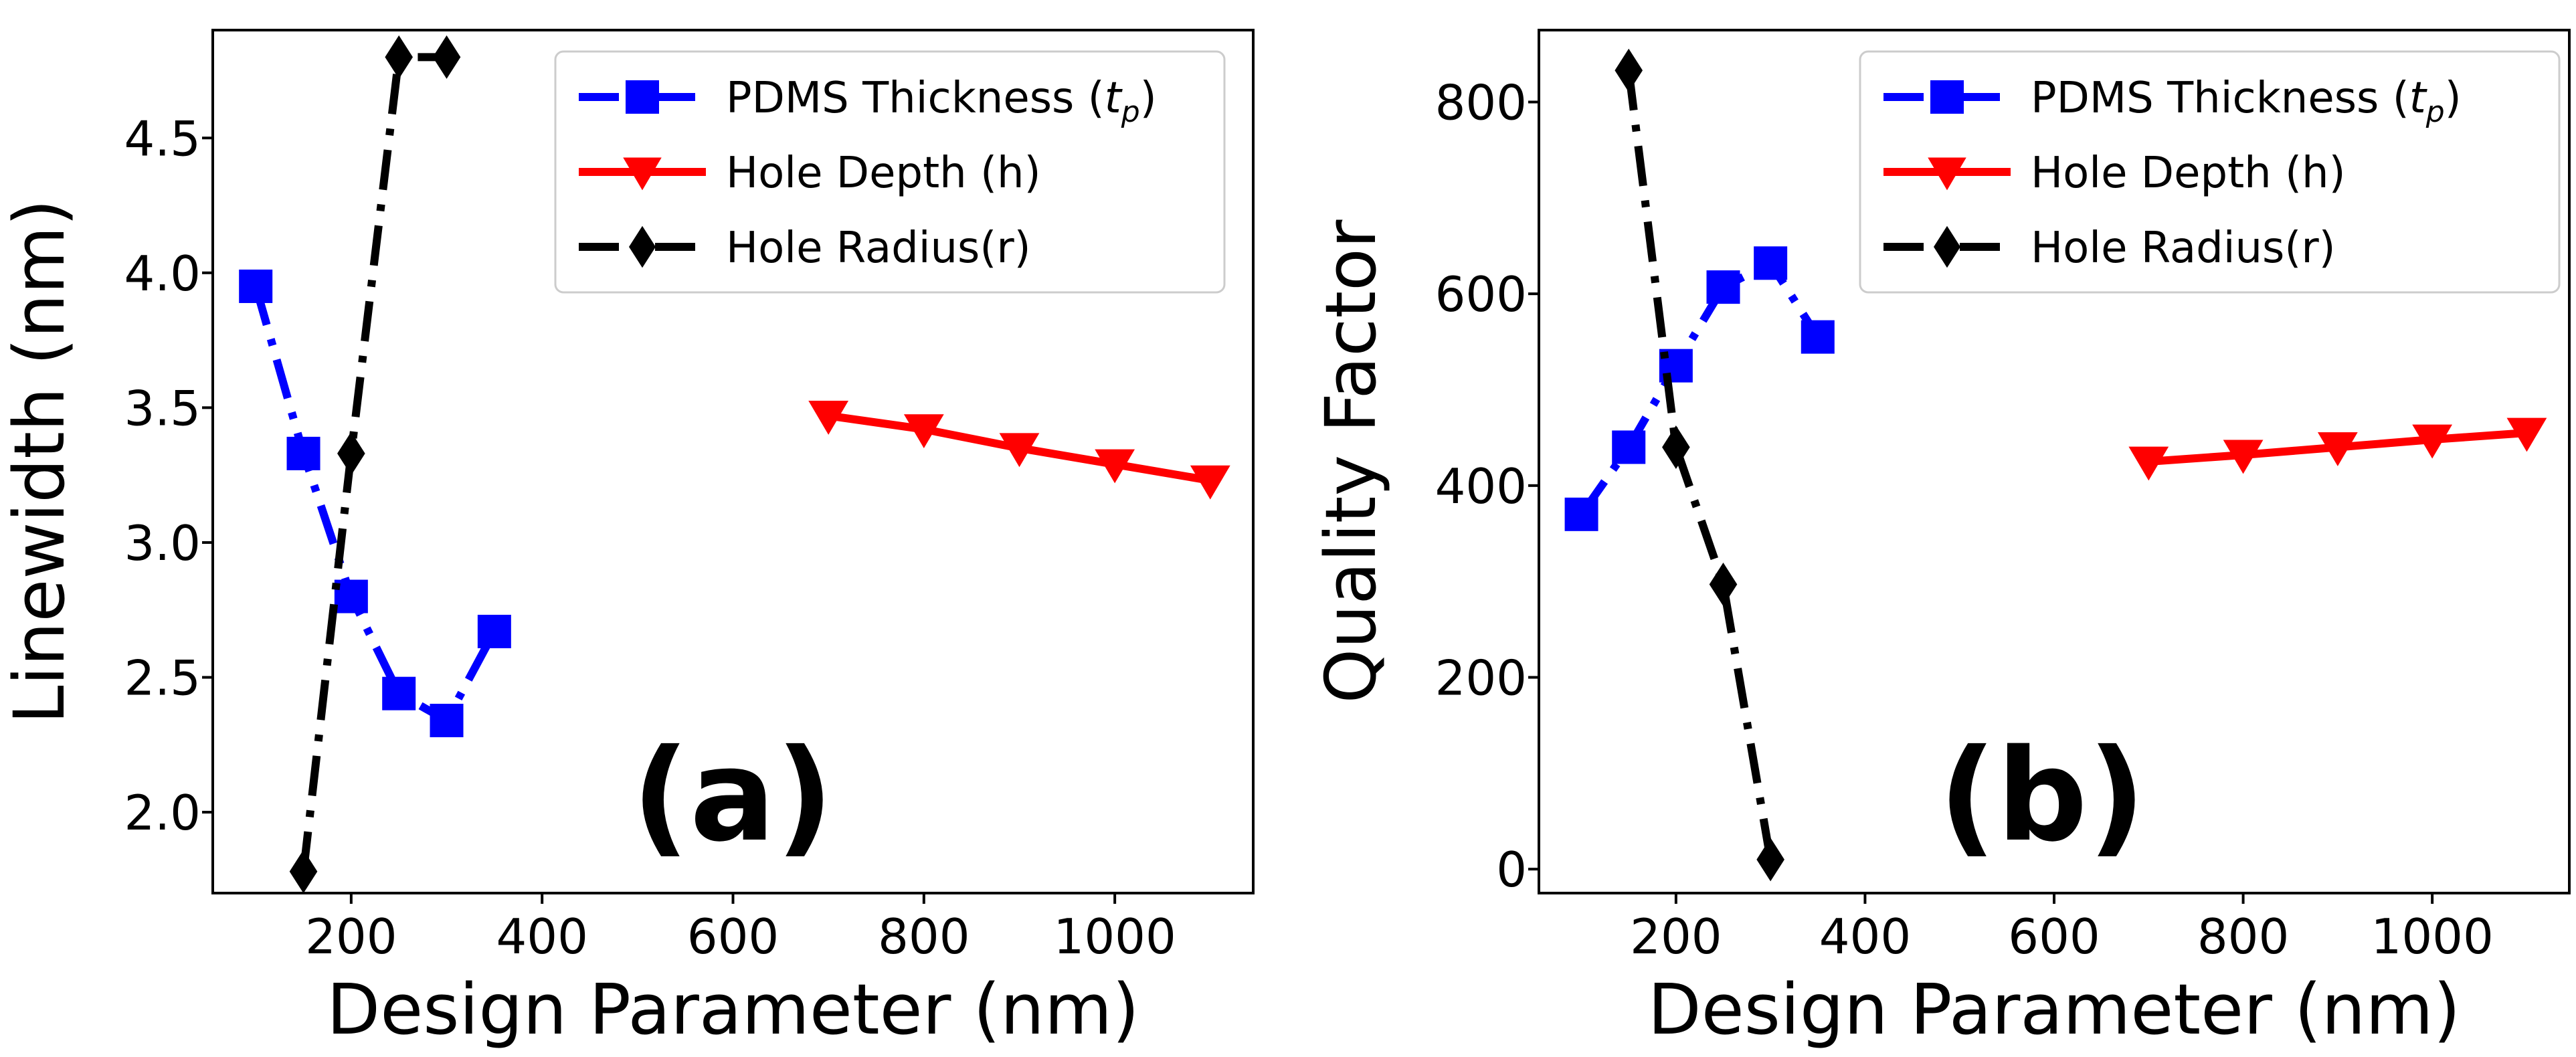 This screenshot has width=2576, height=1057. I want to click on panel-label: (b), so click(2042, 796).